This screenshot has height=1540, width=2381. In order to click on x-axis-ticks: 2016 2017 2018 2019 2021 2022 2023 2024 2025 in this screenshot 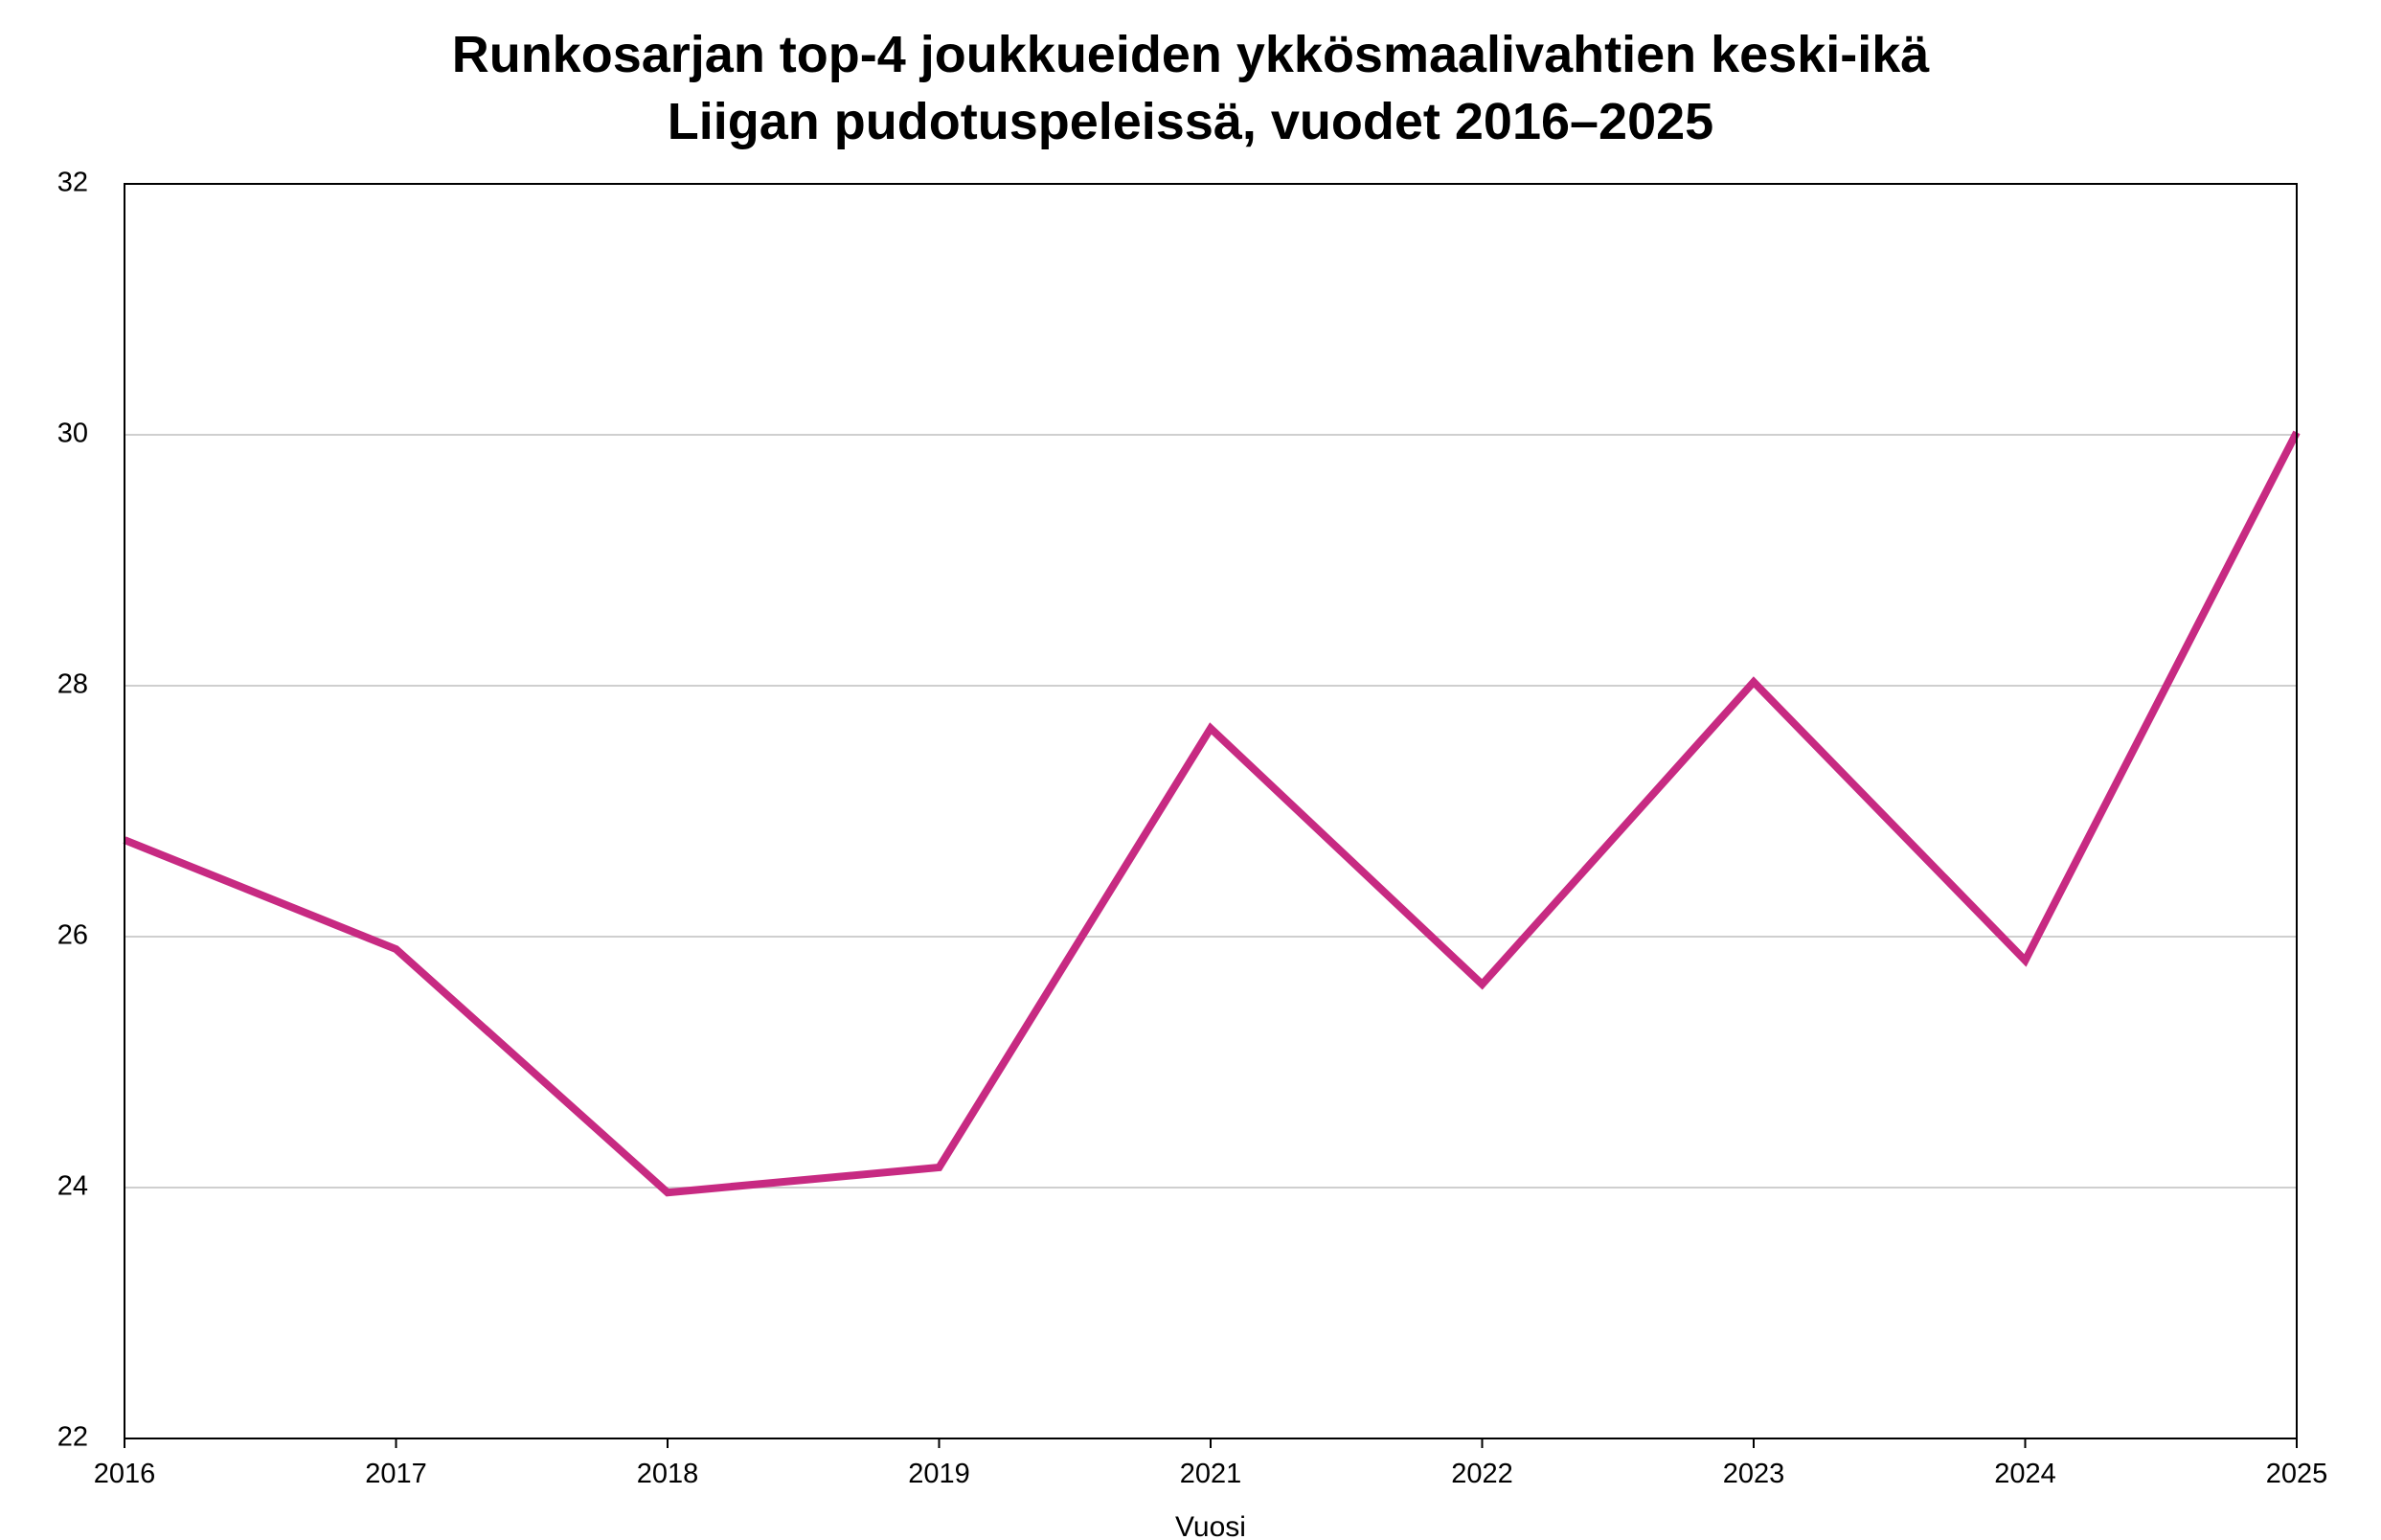, I will do `click(1211, 1463)`.